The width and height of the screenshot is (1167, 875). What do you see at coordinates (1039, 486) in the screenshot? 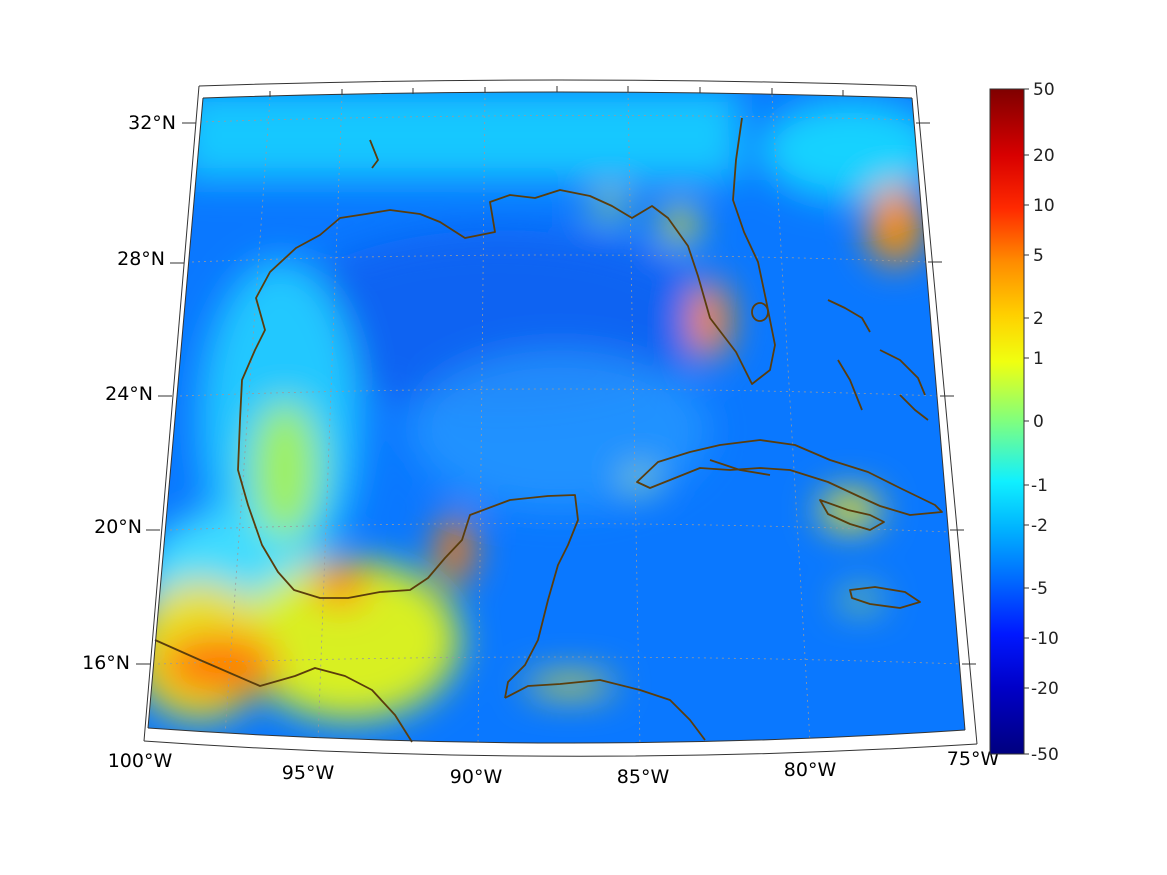
I see `colorbar-tick-label: -1` at bounding box center [1039, 486].